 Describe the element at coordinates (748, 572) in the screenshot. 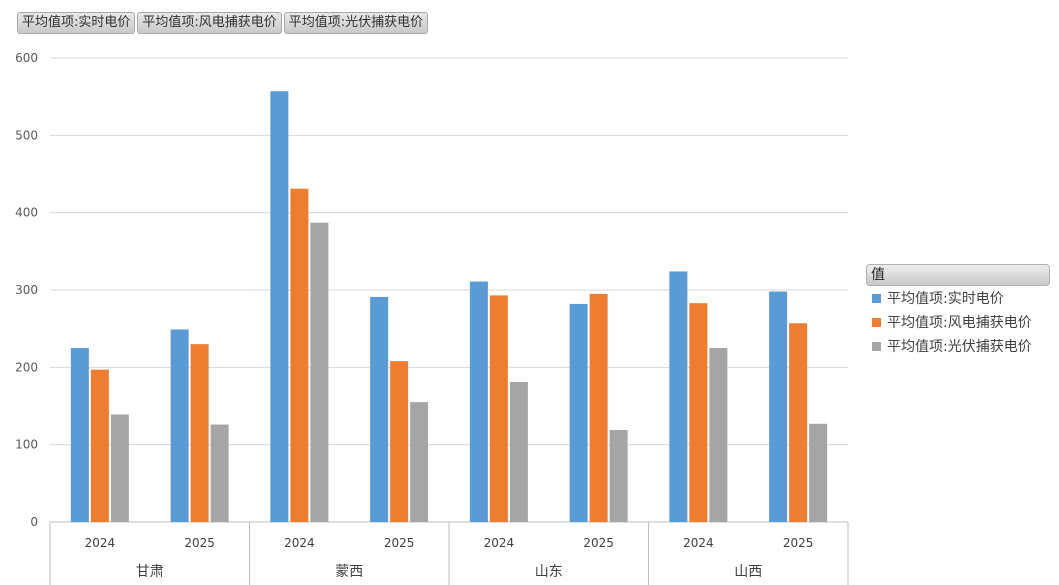

I see `x-group-label: 山西` at that location.